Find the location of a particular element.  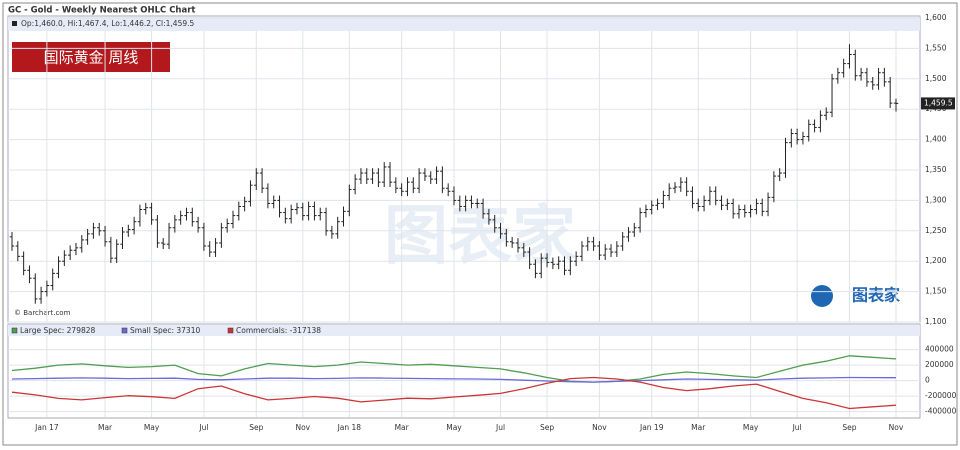

legend-label: Small Spec: 37310 is located at coordinates (165, 330).